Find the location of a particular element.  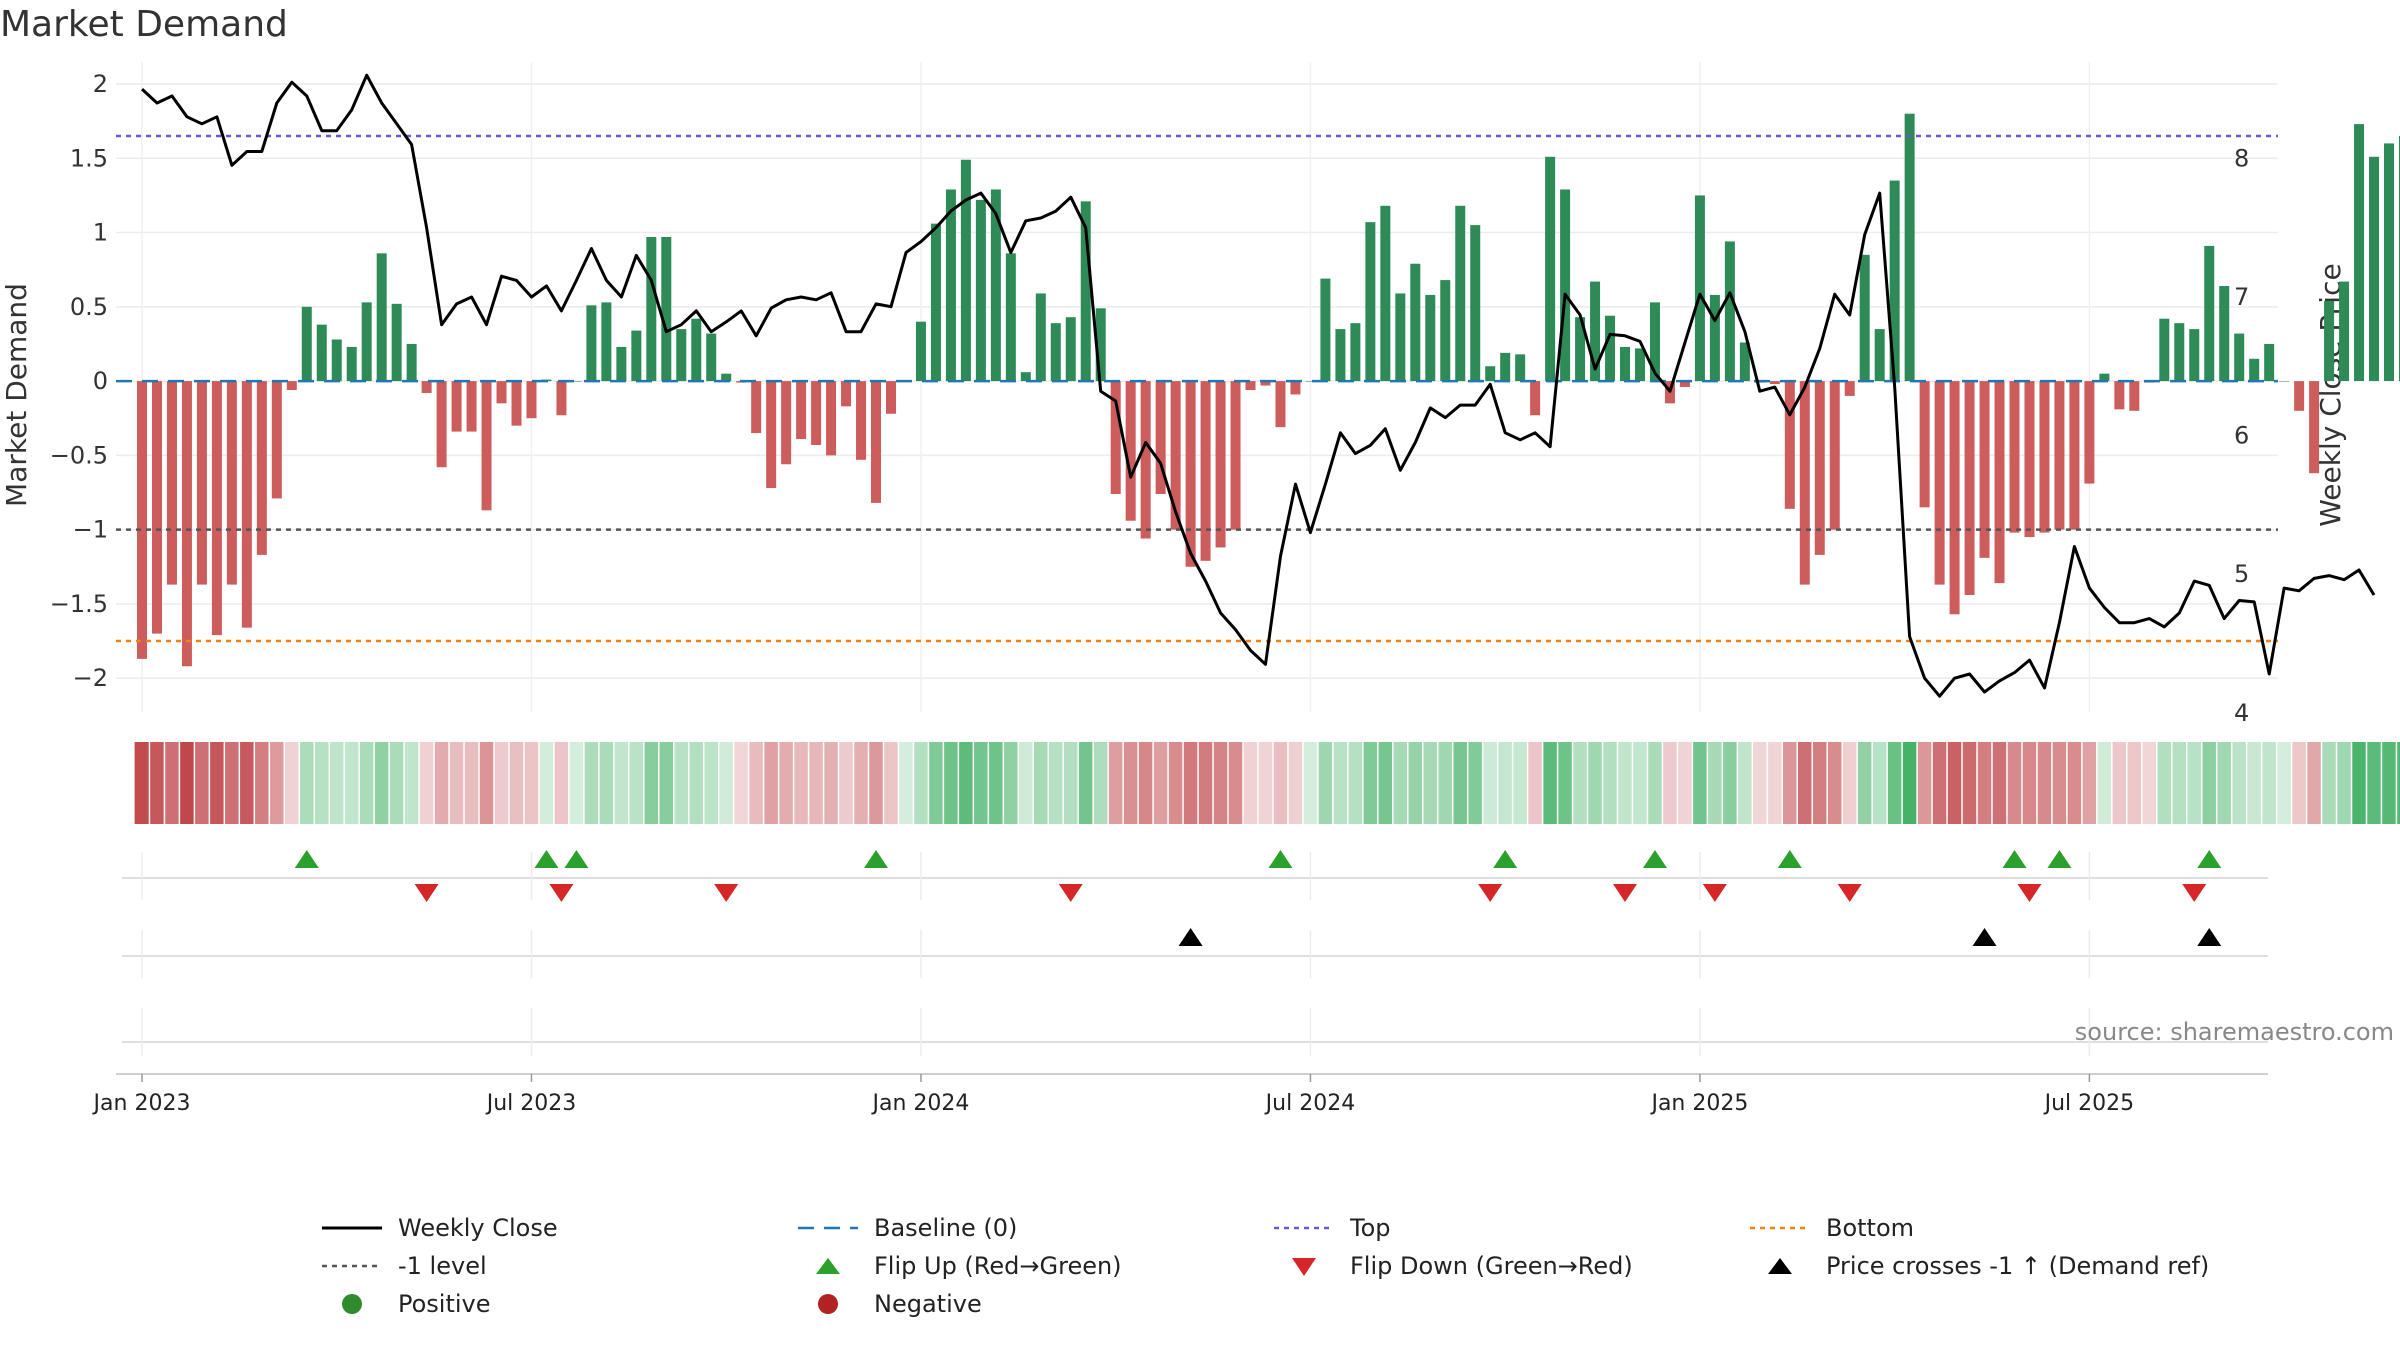

legend-label: Negative is located at coordinates (928, 1304).